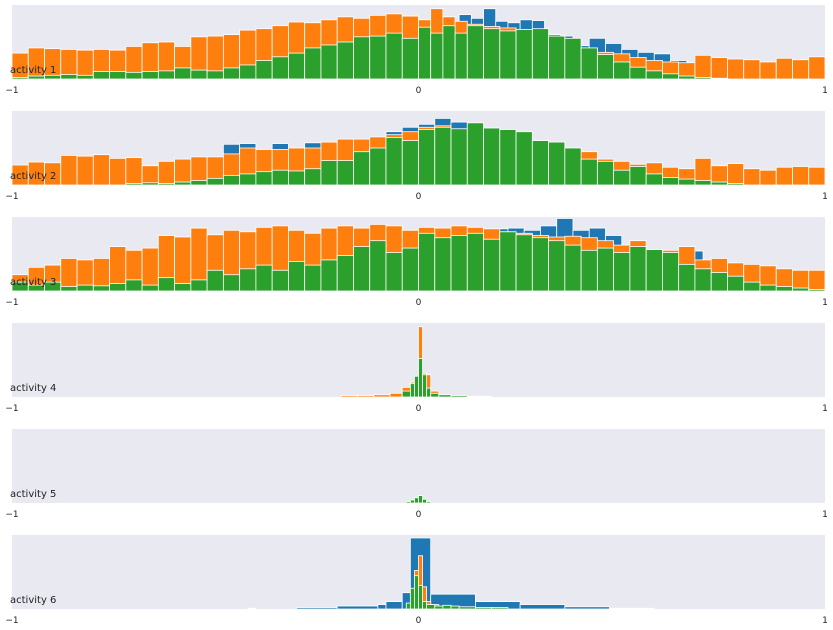 Image resolution: width=833 pixels, height=630 pixels. I want to click on panel-label: activity 5, so click(33, 494).